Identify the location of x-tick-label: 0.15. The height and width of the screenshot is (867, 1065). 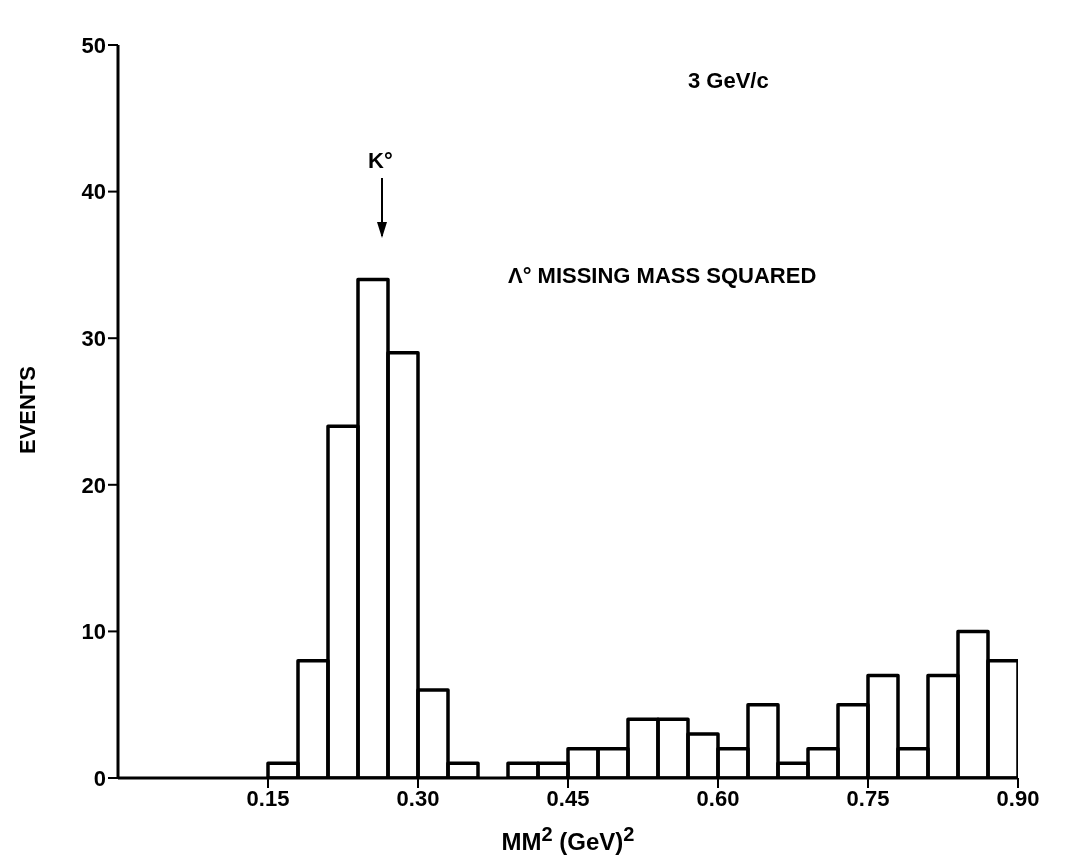
(268, 798).